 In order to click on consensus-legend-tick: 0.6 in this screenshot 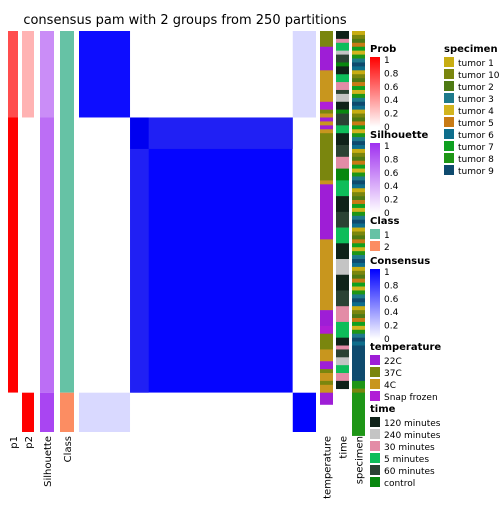, I will do `click(391, 300)`.